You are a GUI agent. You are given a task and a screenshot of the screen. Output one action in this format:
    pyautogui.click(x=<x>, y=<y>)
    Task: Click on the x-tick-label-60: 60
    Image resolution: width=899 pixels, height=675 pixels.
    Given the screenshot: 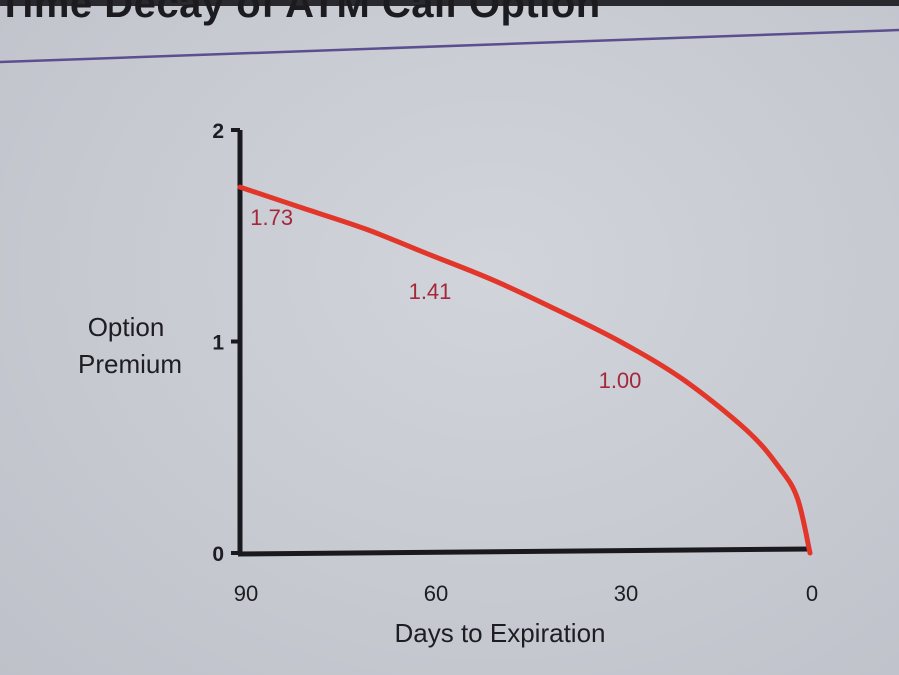 What is the action you would take?
    pyautogui.click(x=436, y=593)
    